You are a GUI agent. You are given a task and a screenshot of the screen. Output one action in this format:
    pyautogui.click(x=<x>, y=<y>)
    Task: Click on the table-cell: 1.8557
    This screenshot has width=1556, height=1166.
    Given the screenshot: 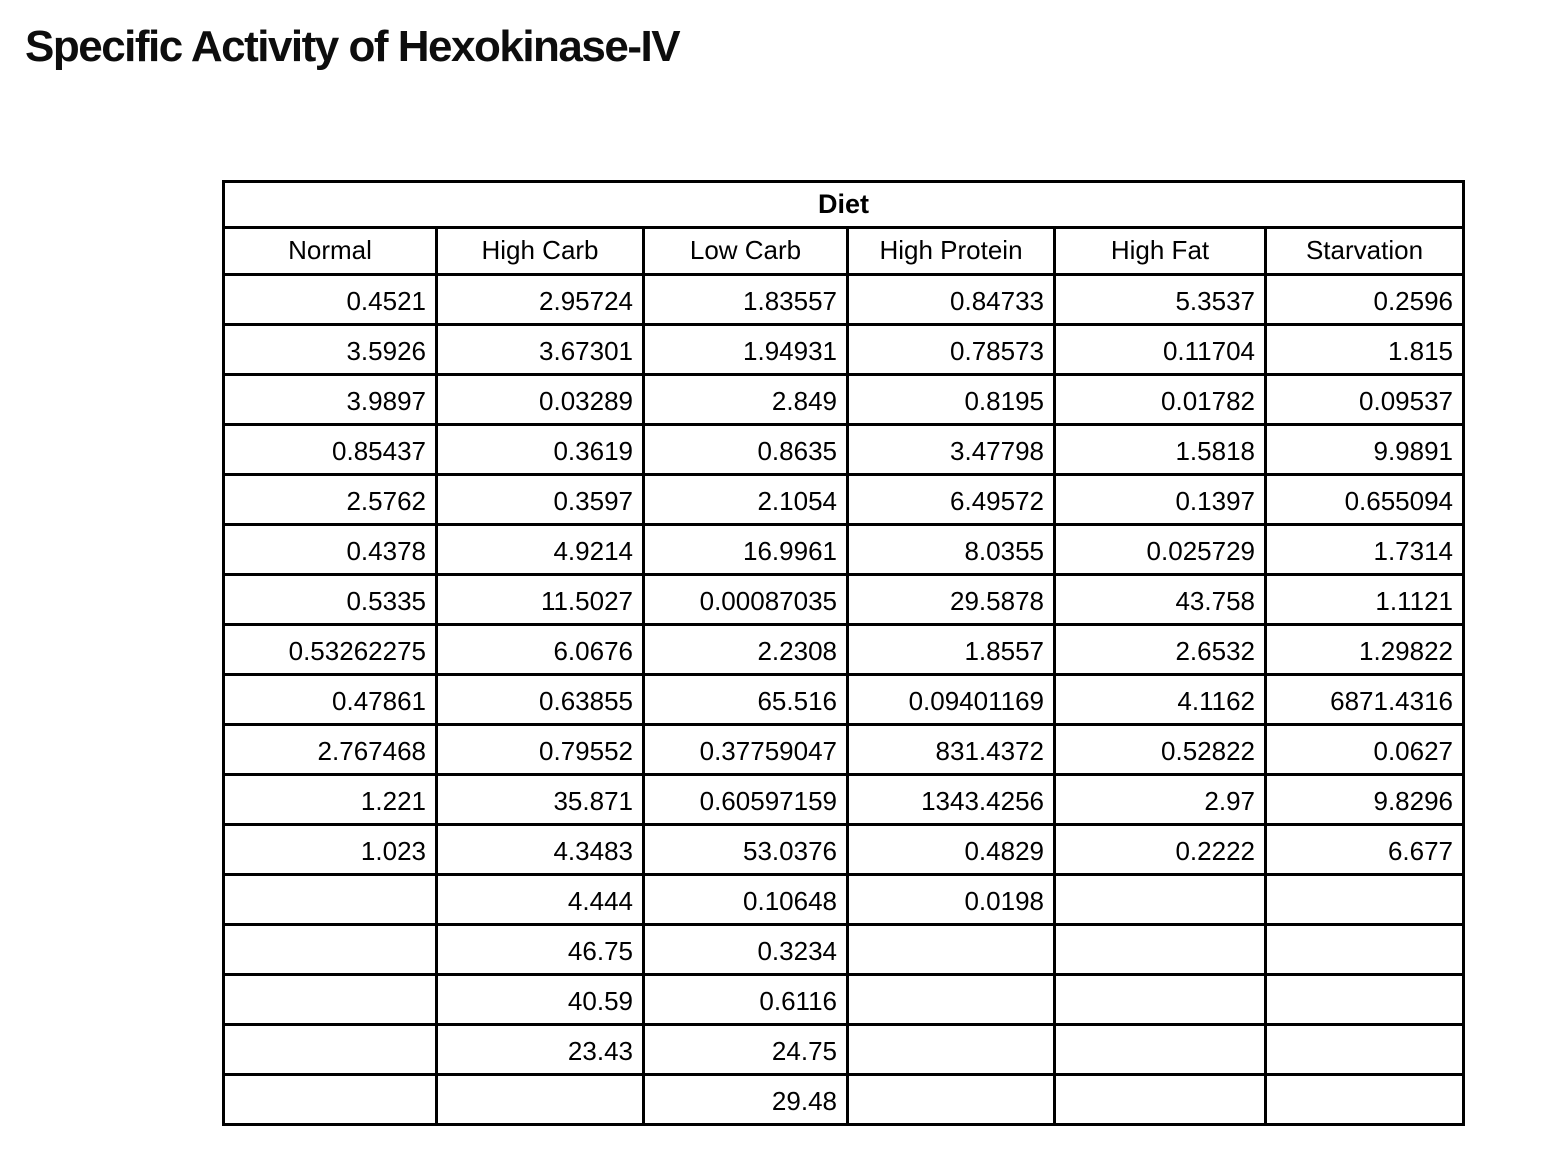 What is the action you would take?
    pyautogui.click(x=951, y=649)
    